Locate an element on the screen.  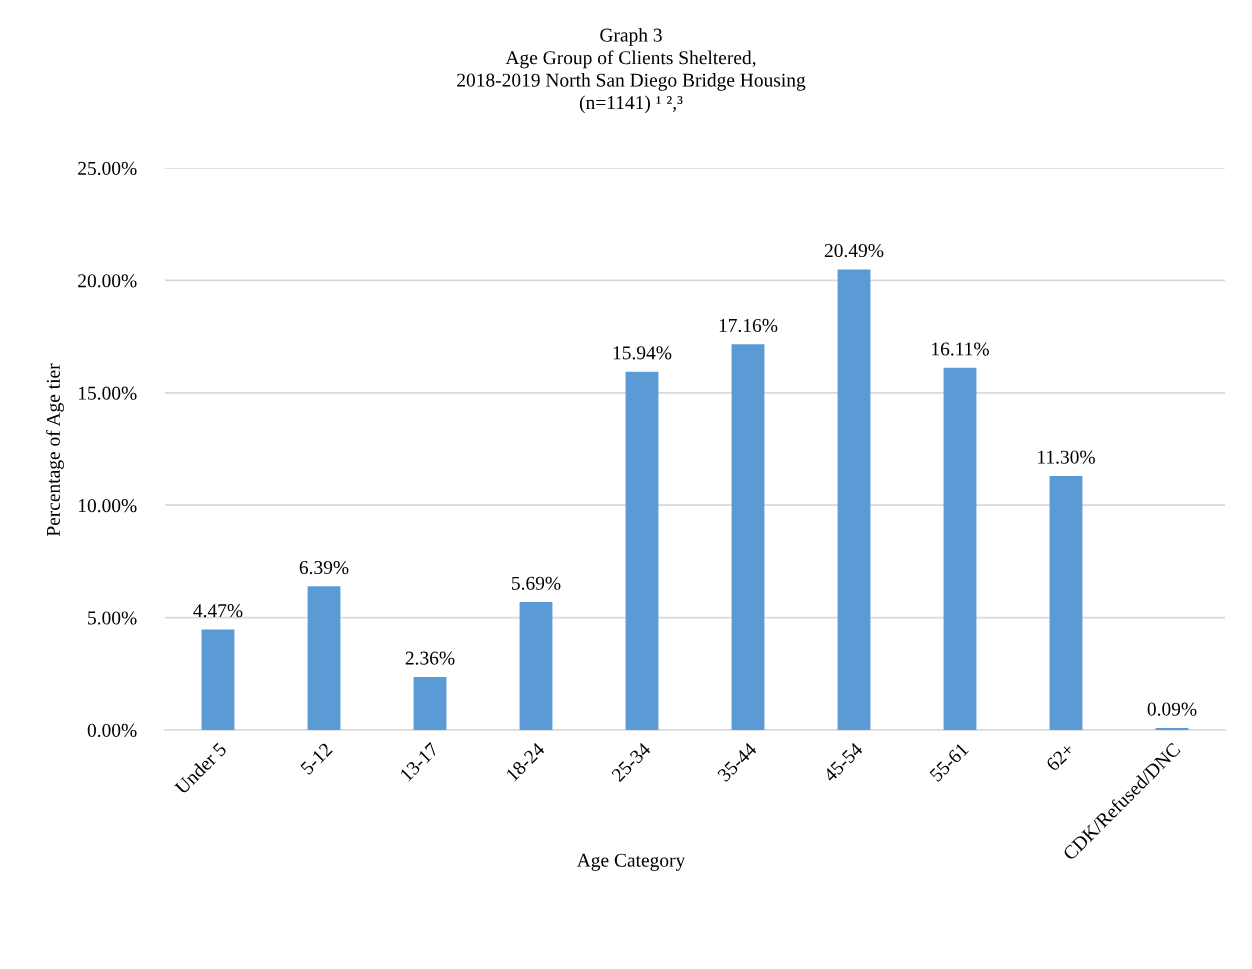
data-label: 2.36% is located at coordinates (430, 658).